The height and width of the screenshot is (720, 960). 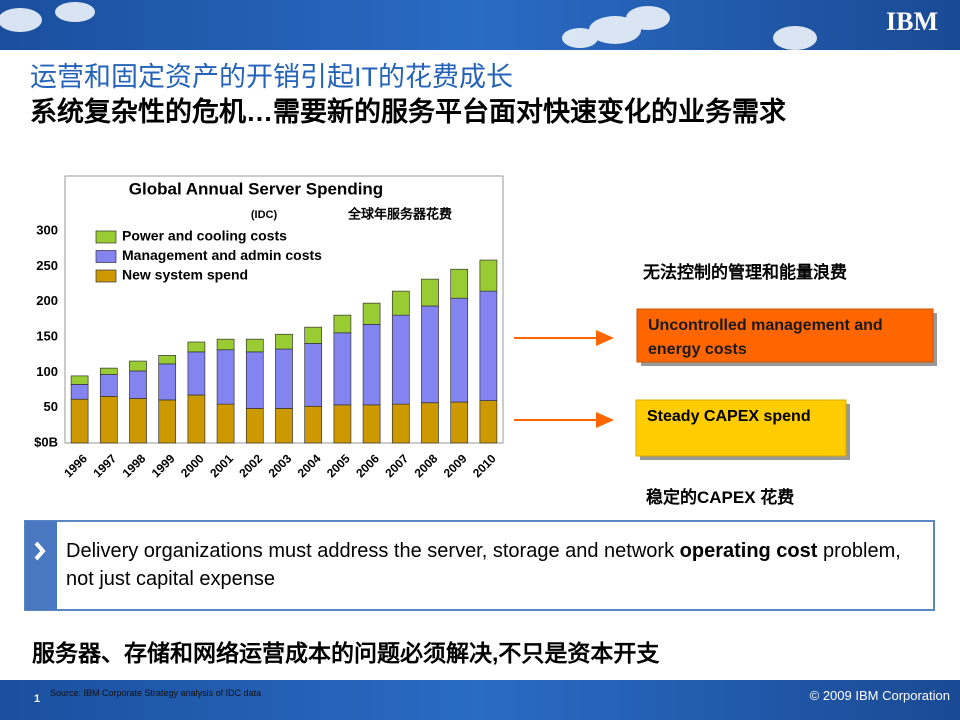 What do you see at coordinates (104, 465) in the screenshot?
I see `x-tick-label: 1997` at bounding box center [104, 465].